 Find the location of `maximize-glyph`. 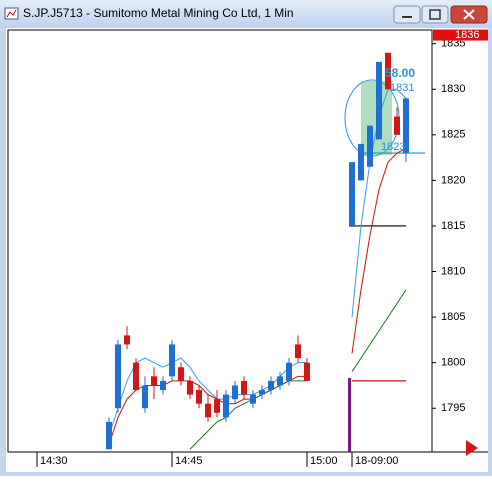

maximize-glyph is located at coordinates (435, 14).